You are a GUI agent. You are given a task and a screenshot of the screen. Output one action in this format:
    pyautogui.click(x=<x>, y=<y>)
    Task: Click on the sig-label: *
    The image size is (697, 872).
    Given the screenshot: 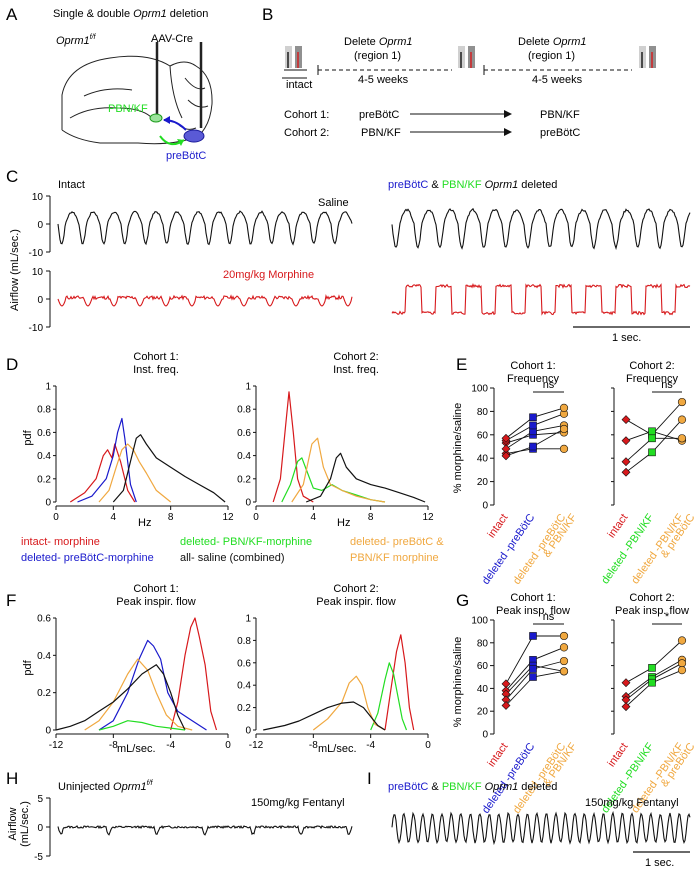 What is the action you would take?
    pyautogui.click(x=667, y=617)
    